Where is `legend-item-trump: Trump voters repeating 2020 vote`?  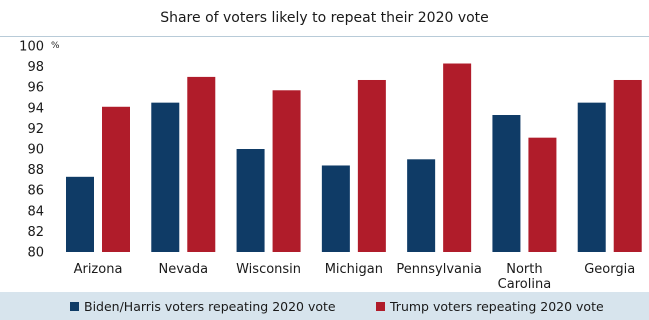
legend-item-trump: Trump voters repeating 2020 vote is located at coordinates (490, 306).